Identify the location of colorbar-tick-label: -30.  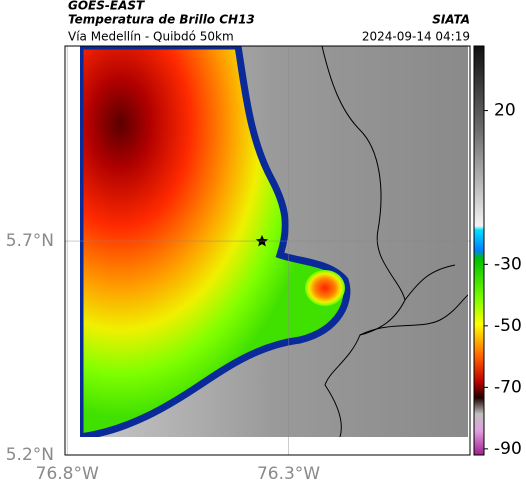
(508, 264).